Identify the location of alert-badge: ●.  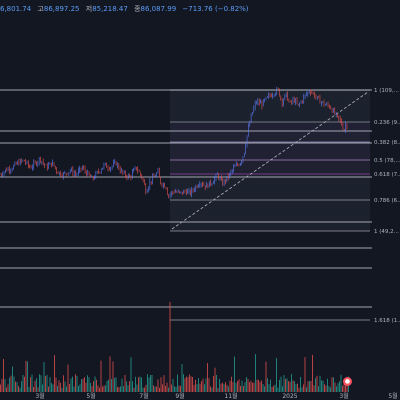
(347, 381).